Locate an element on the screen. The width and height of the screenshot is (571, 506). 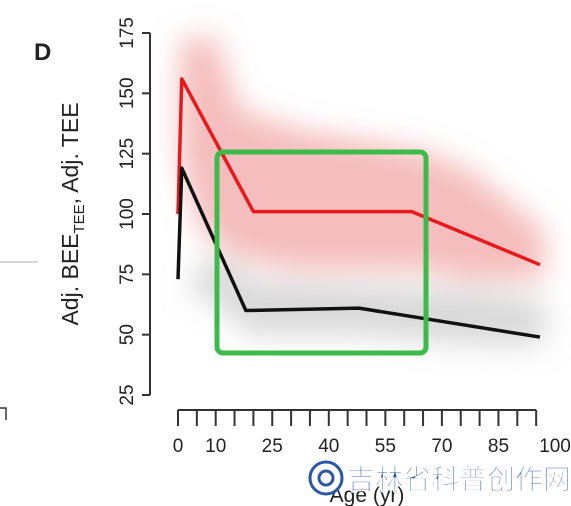
watermark: 吉林省科普创作网 is located at coordinates (439, 478).